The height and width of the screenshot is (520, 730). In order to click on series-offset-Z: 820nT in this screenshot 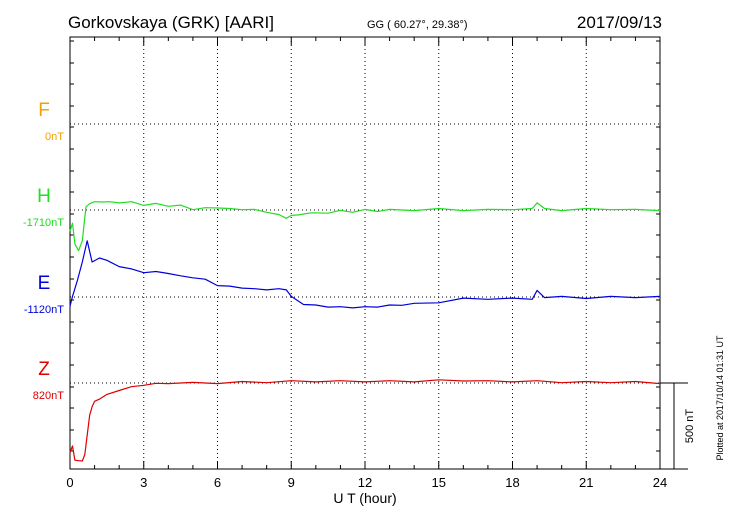, I will do `click(48, 396)`.